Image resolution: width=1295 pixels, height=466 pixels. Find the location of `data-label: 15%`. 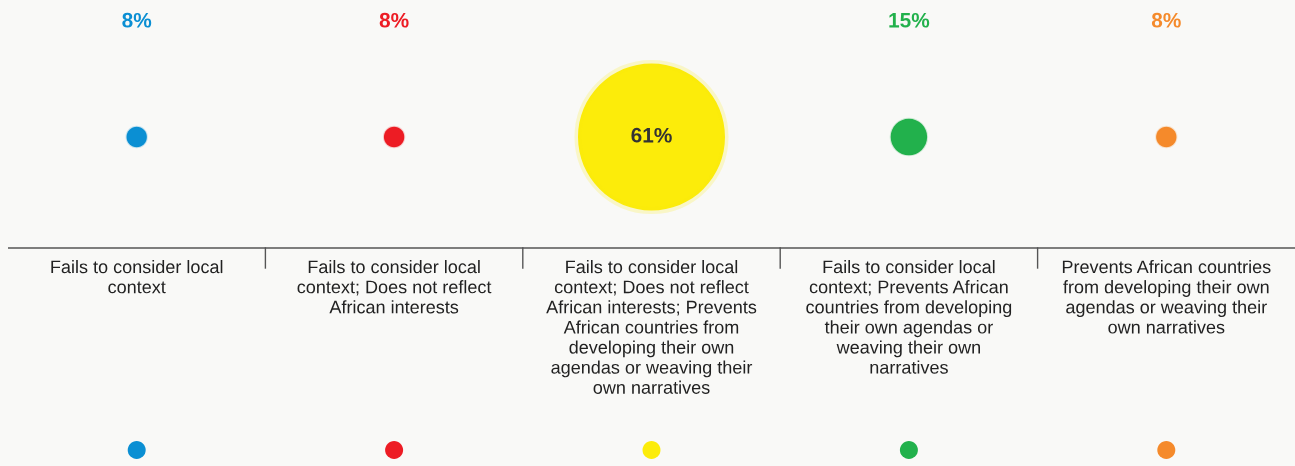

data-label: 15% is located at coordinates (909, 20).